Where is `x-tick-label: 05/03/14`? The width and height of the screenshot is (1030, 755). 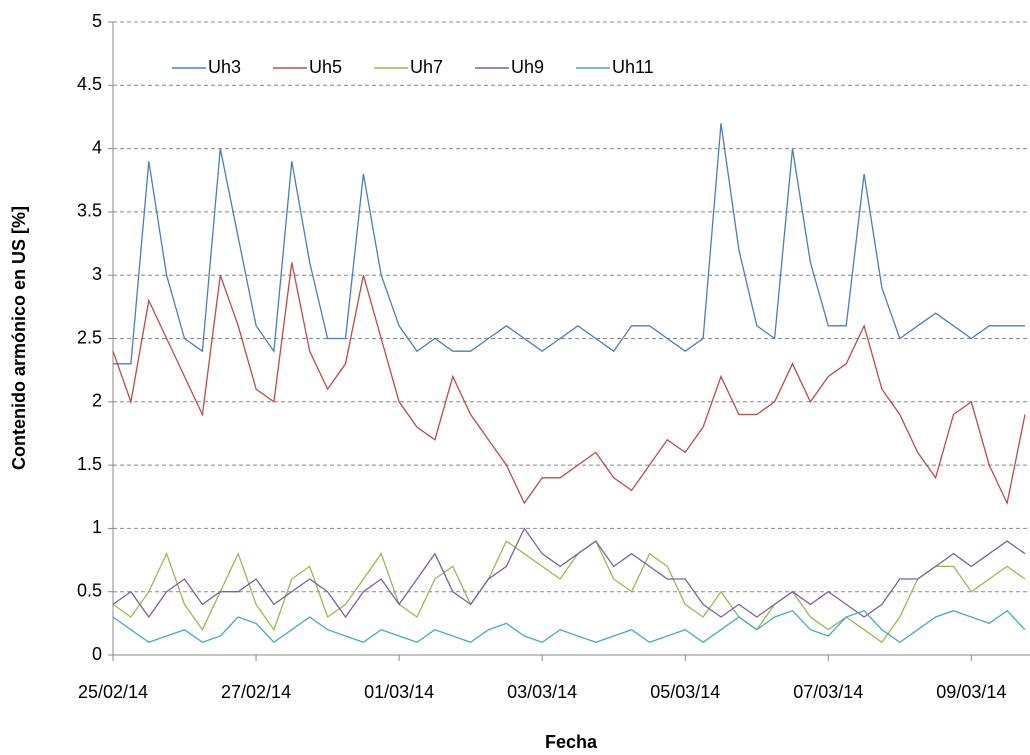 x-tick-label: 05/03/14 is located at coordinates (685, 692).